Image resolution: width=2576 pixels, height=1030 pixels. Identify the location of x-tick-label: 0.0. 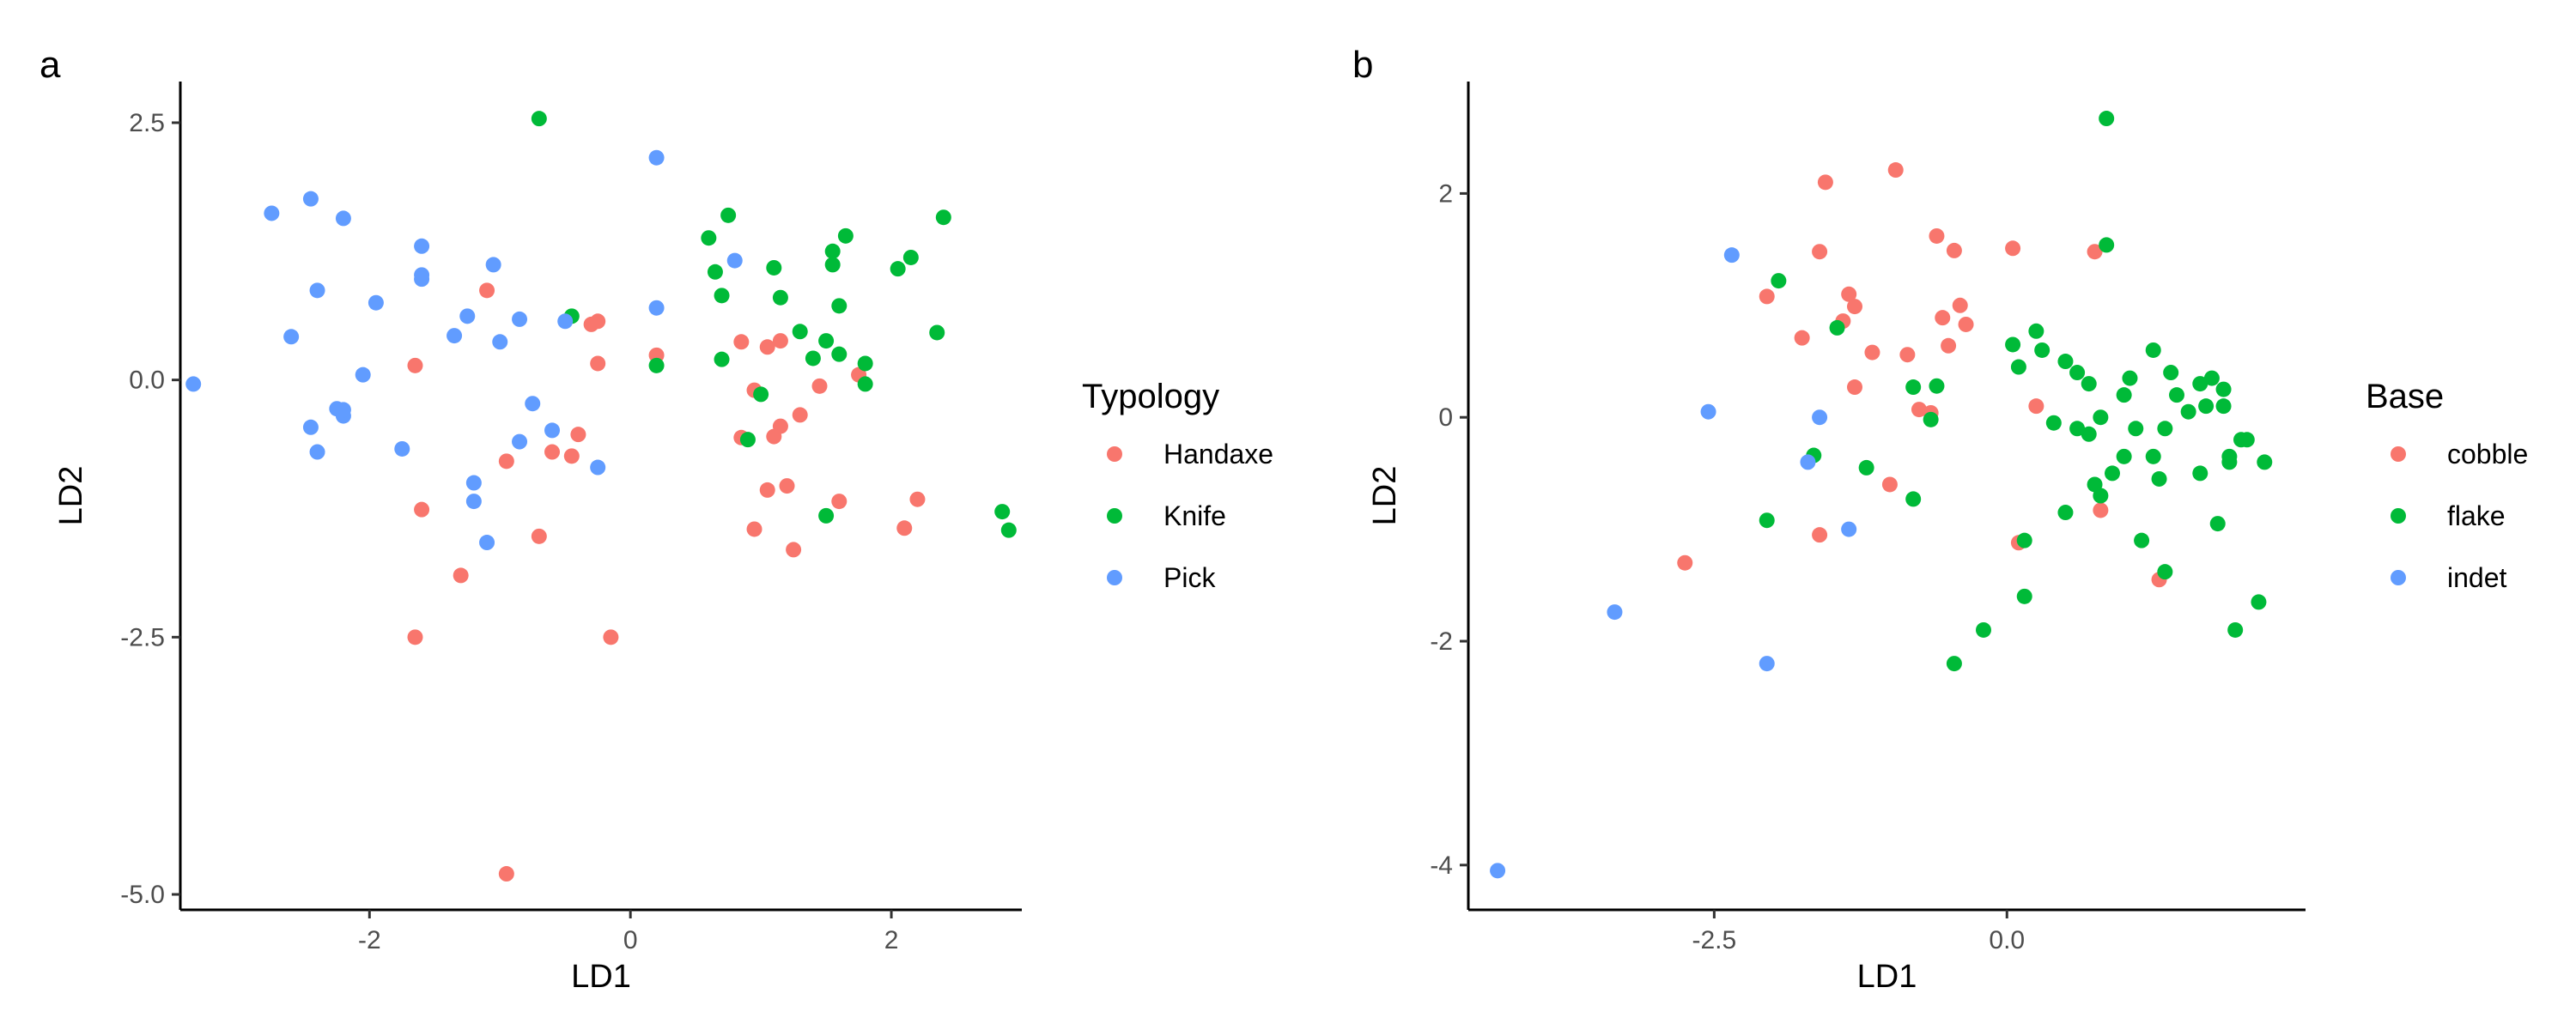
(2007, 940).